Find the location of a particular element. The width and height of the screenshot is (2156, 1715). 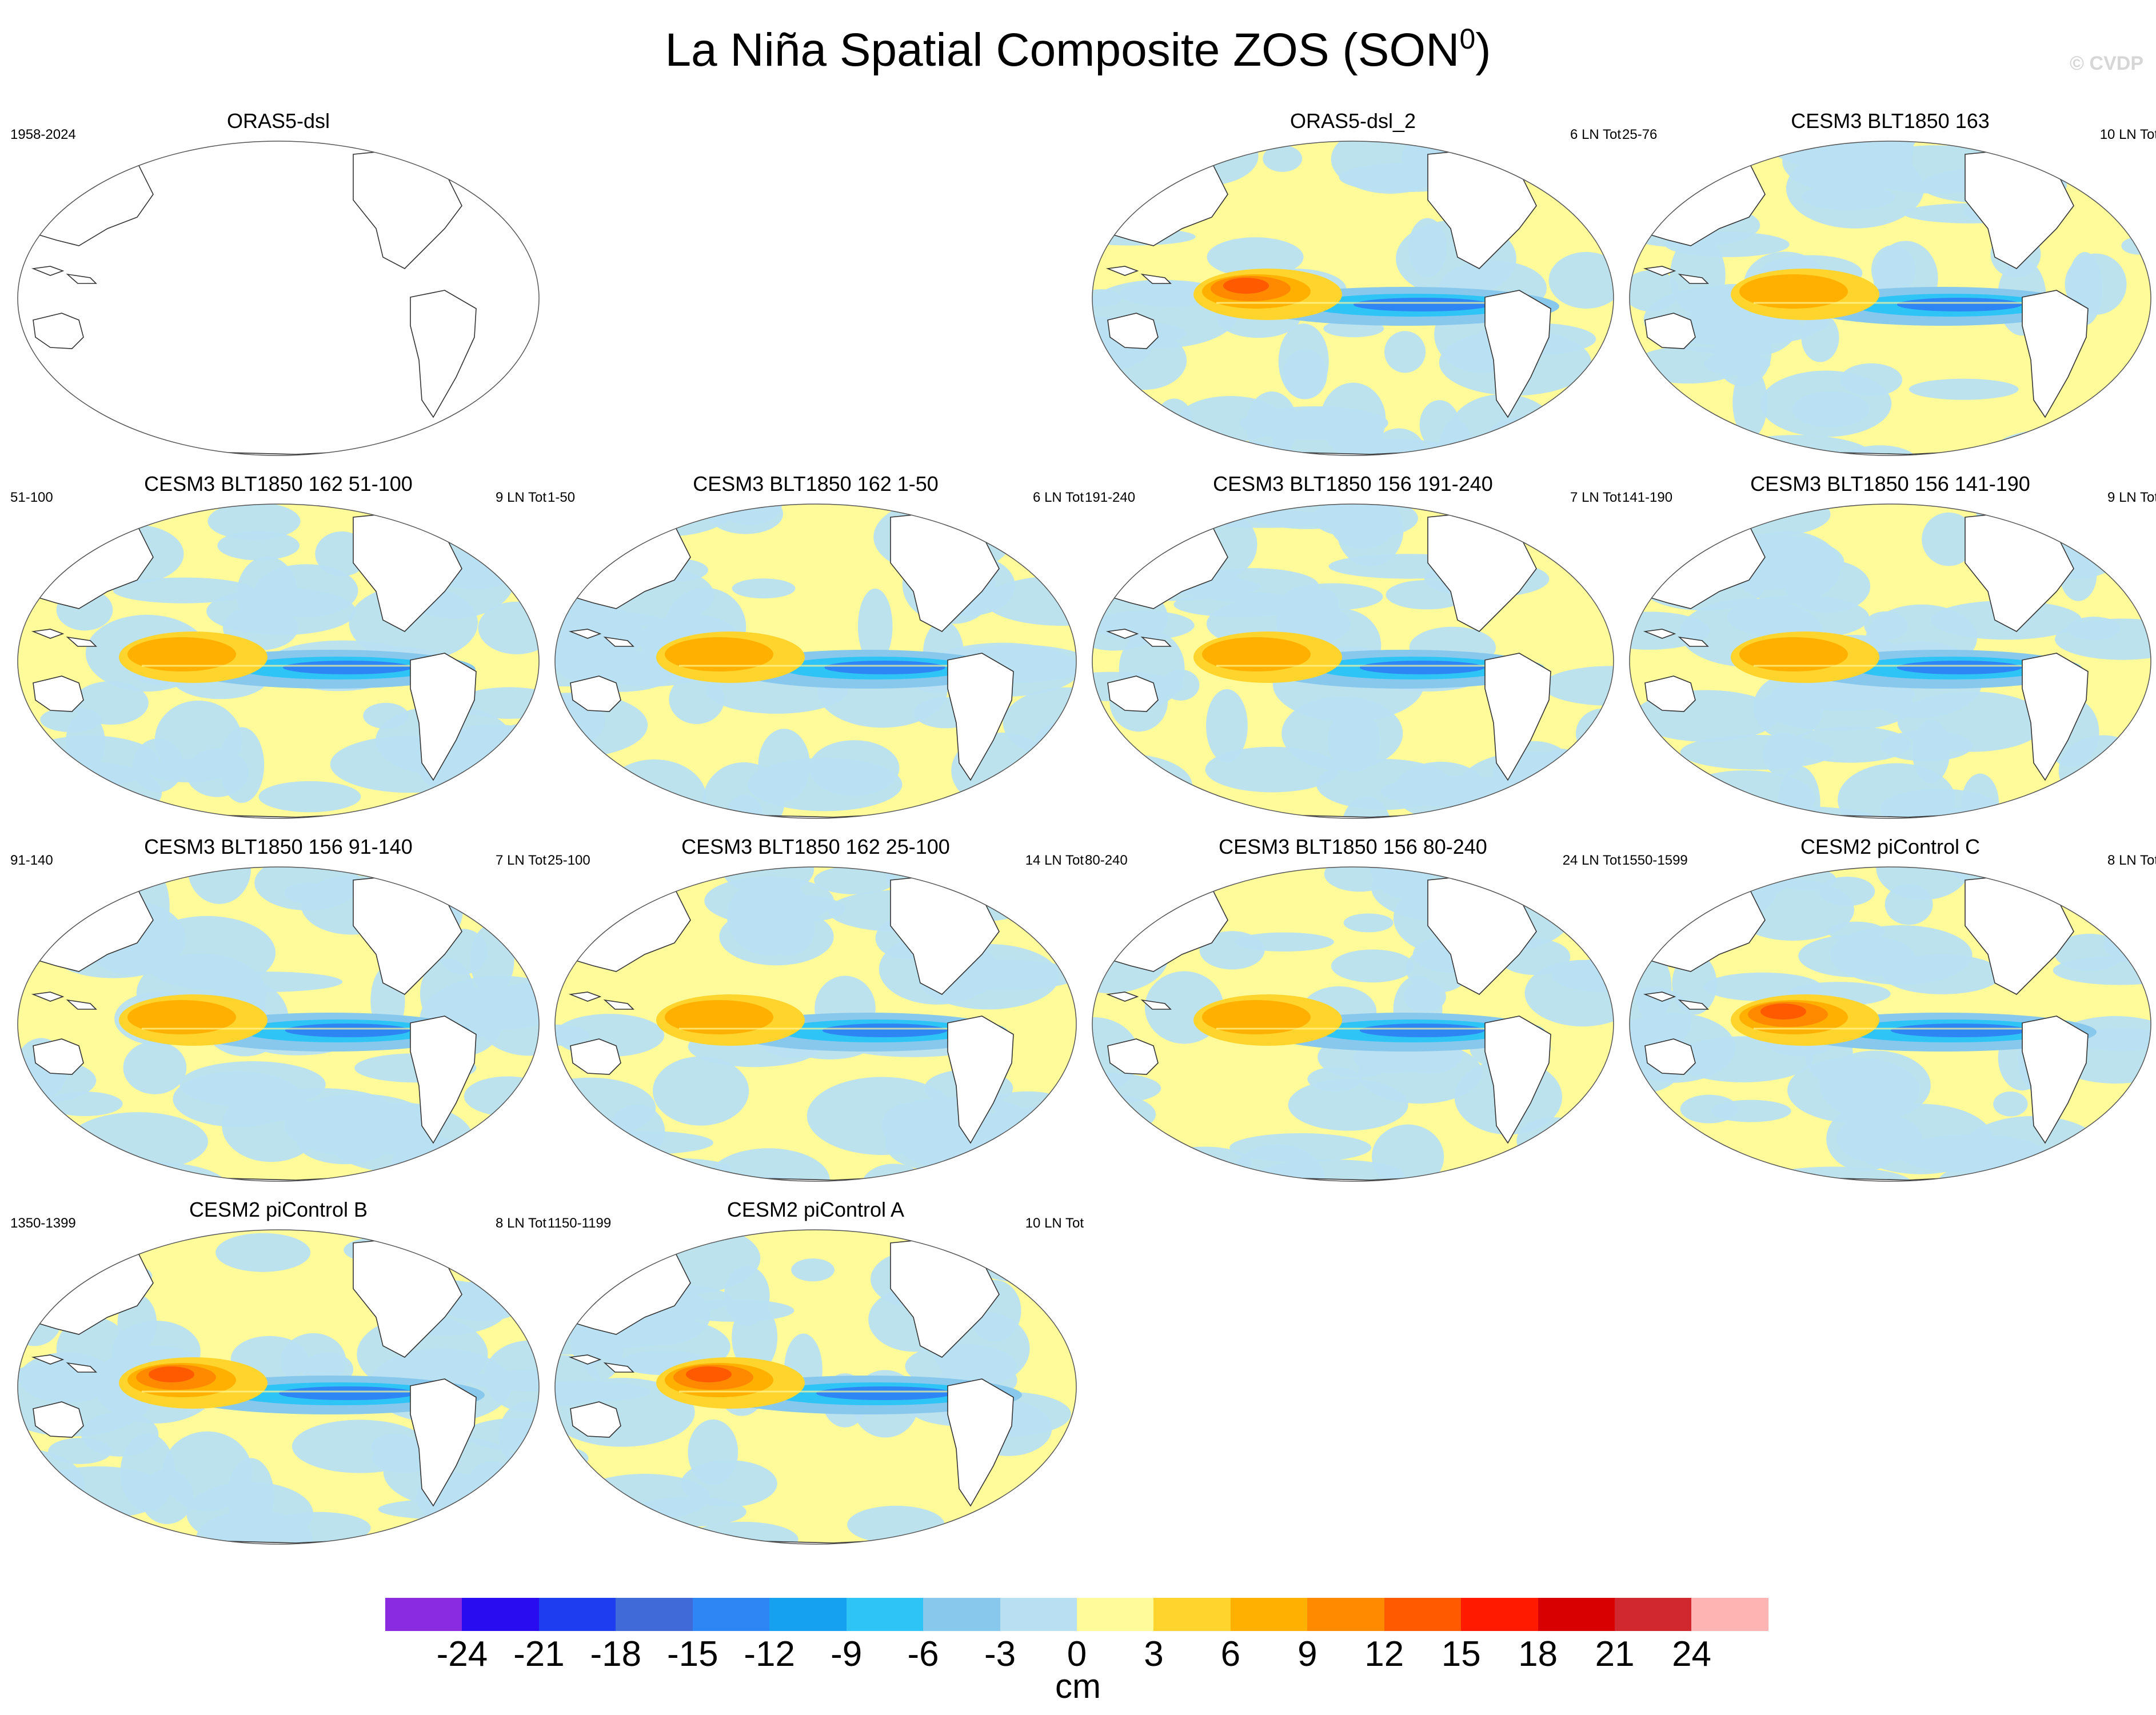

panel-years-label: 25-76 is located at coordinates (1640, 134).